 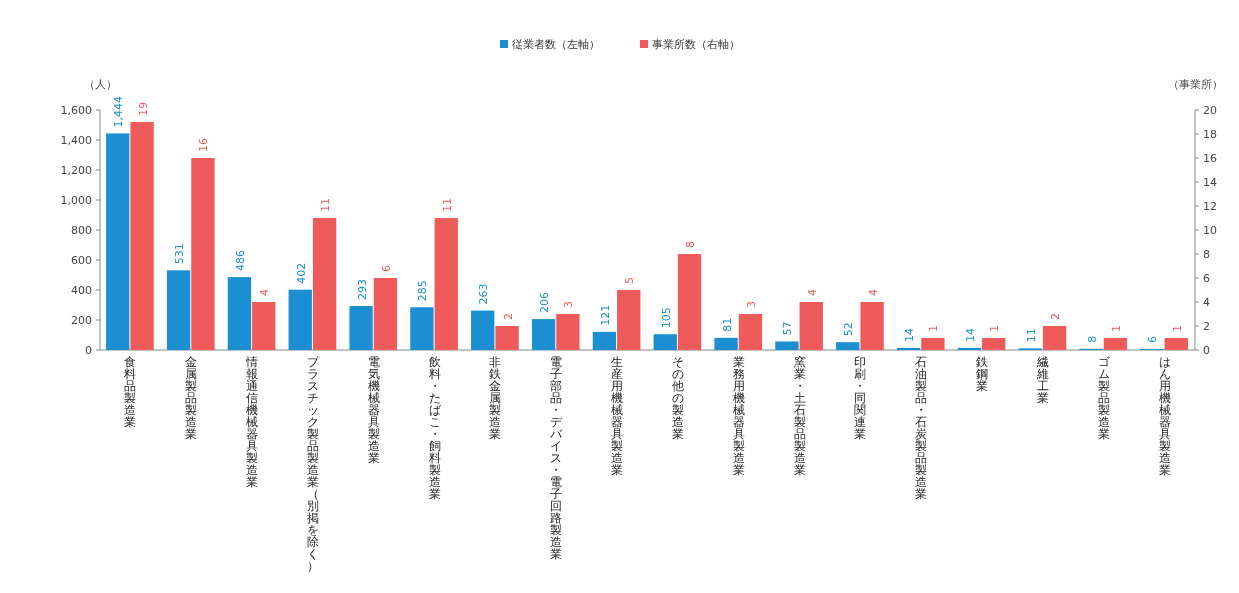 What do you see at coordinates (81, 320) in the screenshot?
I see `y-tick-label: 200` at bounding box center [81, 320].